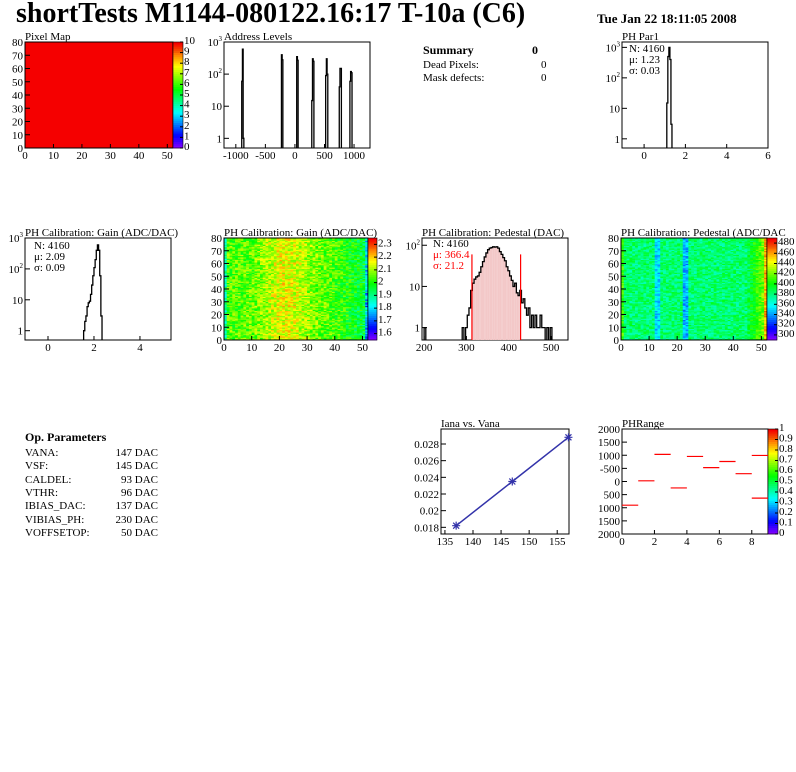 The image size is (796, 772). What do you see at coordinates (493, 293) in the screenshot?
I see `fit-area` at bounding box center [493, 293].